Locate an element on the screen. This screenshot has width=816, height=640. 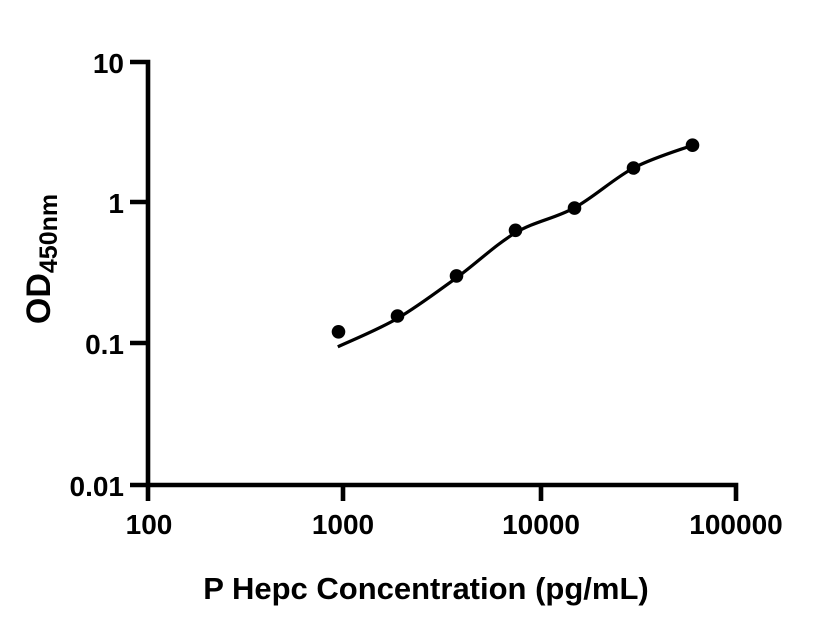
y-axis-title: OD450nm is located at coordinates (41, 259).